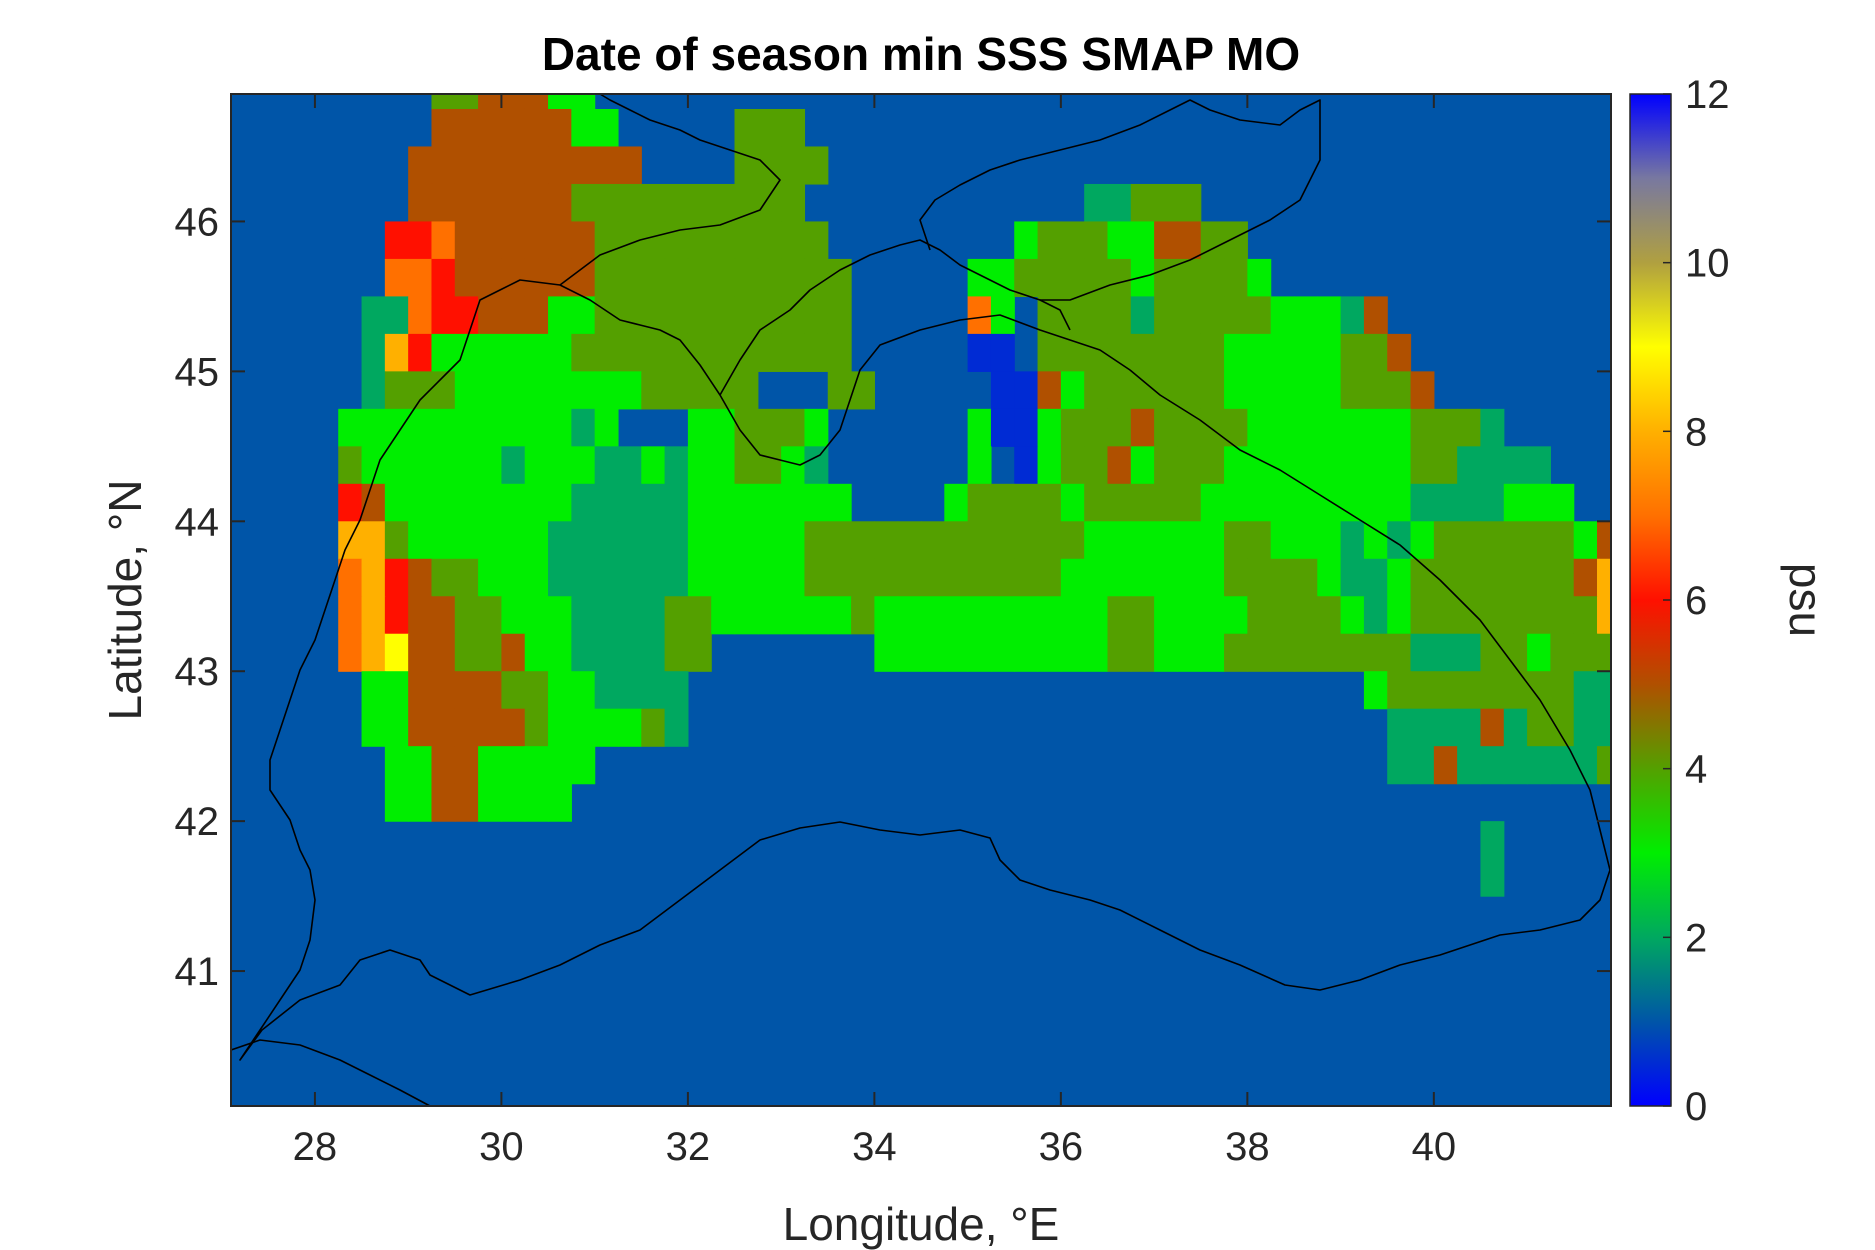 The height and width of the screenshot is (1250, 1875). What do you see at coordinates (330, 1073) in the screenshot?
I see `coastline-marmara` at bounding box center [330, 1073].